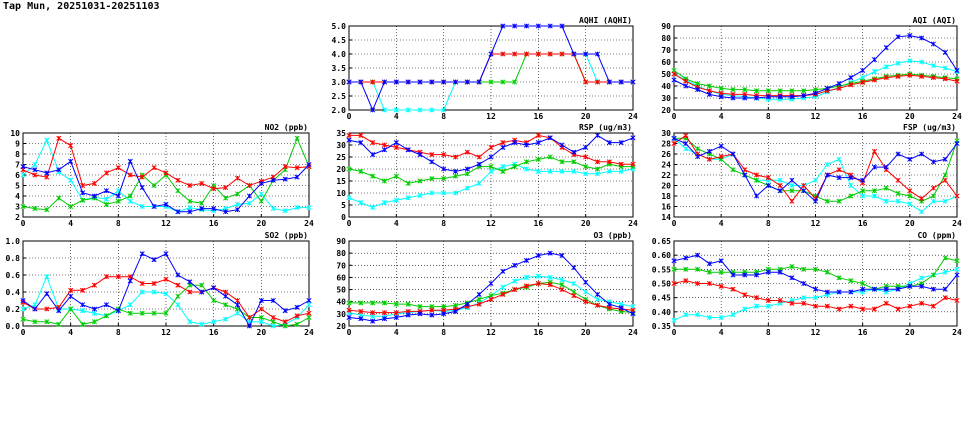 The image size is (975, 447). Describe the element at coordinates (17, 165) in the screenshot. I see `y-tick-label: 7` at that location.